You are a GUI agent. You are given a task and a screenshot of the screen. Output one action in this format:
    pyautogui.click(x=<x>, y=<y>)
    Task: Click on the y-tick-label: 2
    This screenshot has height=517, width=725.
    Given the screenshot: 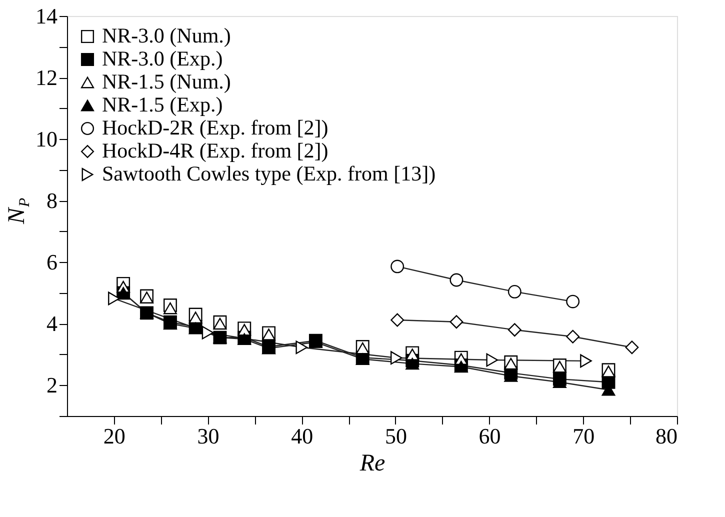 What is the action you would take?
    pyautogui.click(x=52, y=385)
    